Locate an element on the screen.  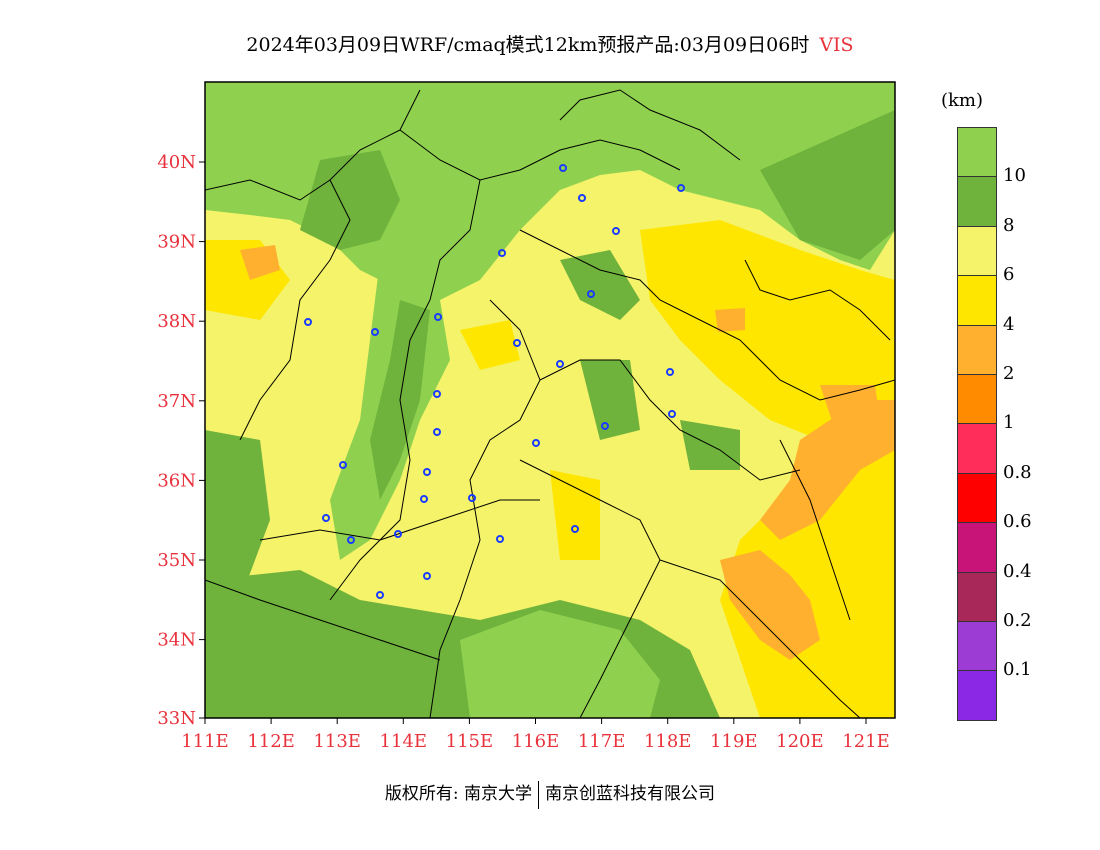
x-tick-label: 116E is located at coordinates (536, 741).